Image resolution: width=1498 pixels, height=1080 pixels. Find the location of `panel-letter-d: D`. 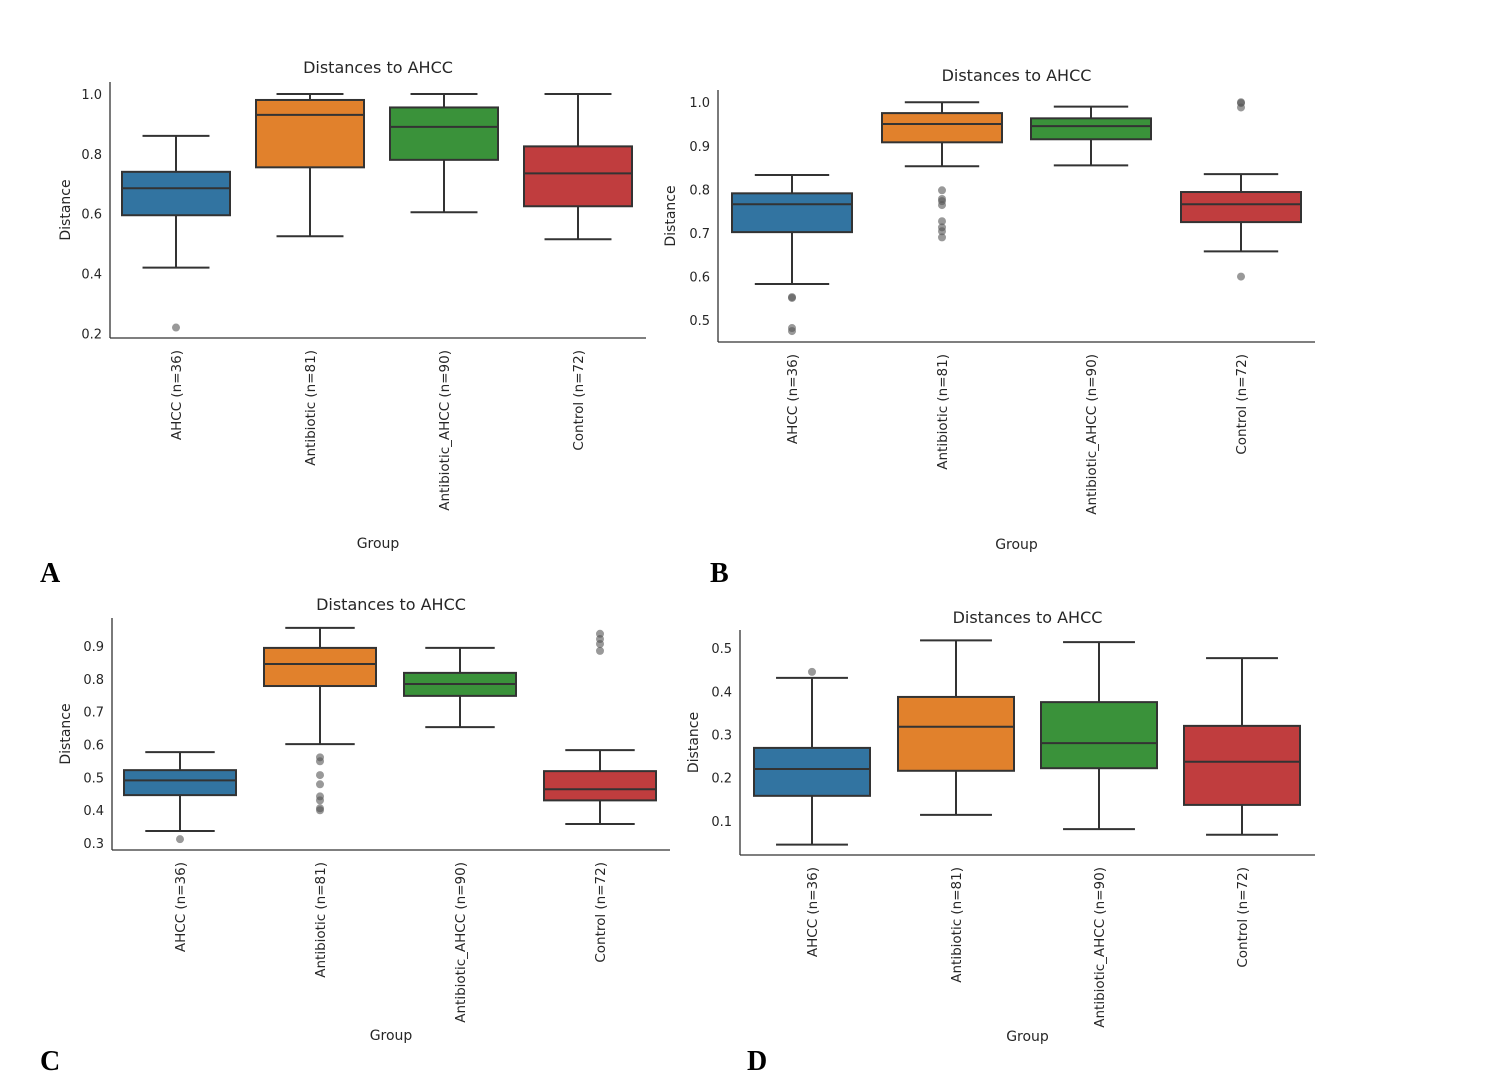

panel-letter-d: D is located at coordinates (757, 1061).